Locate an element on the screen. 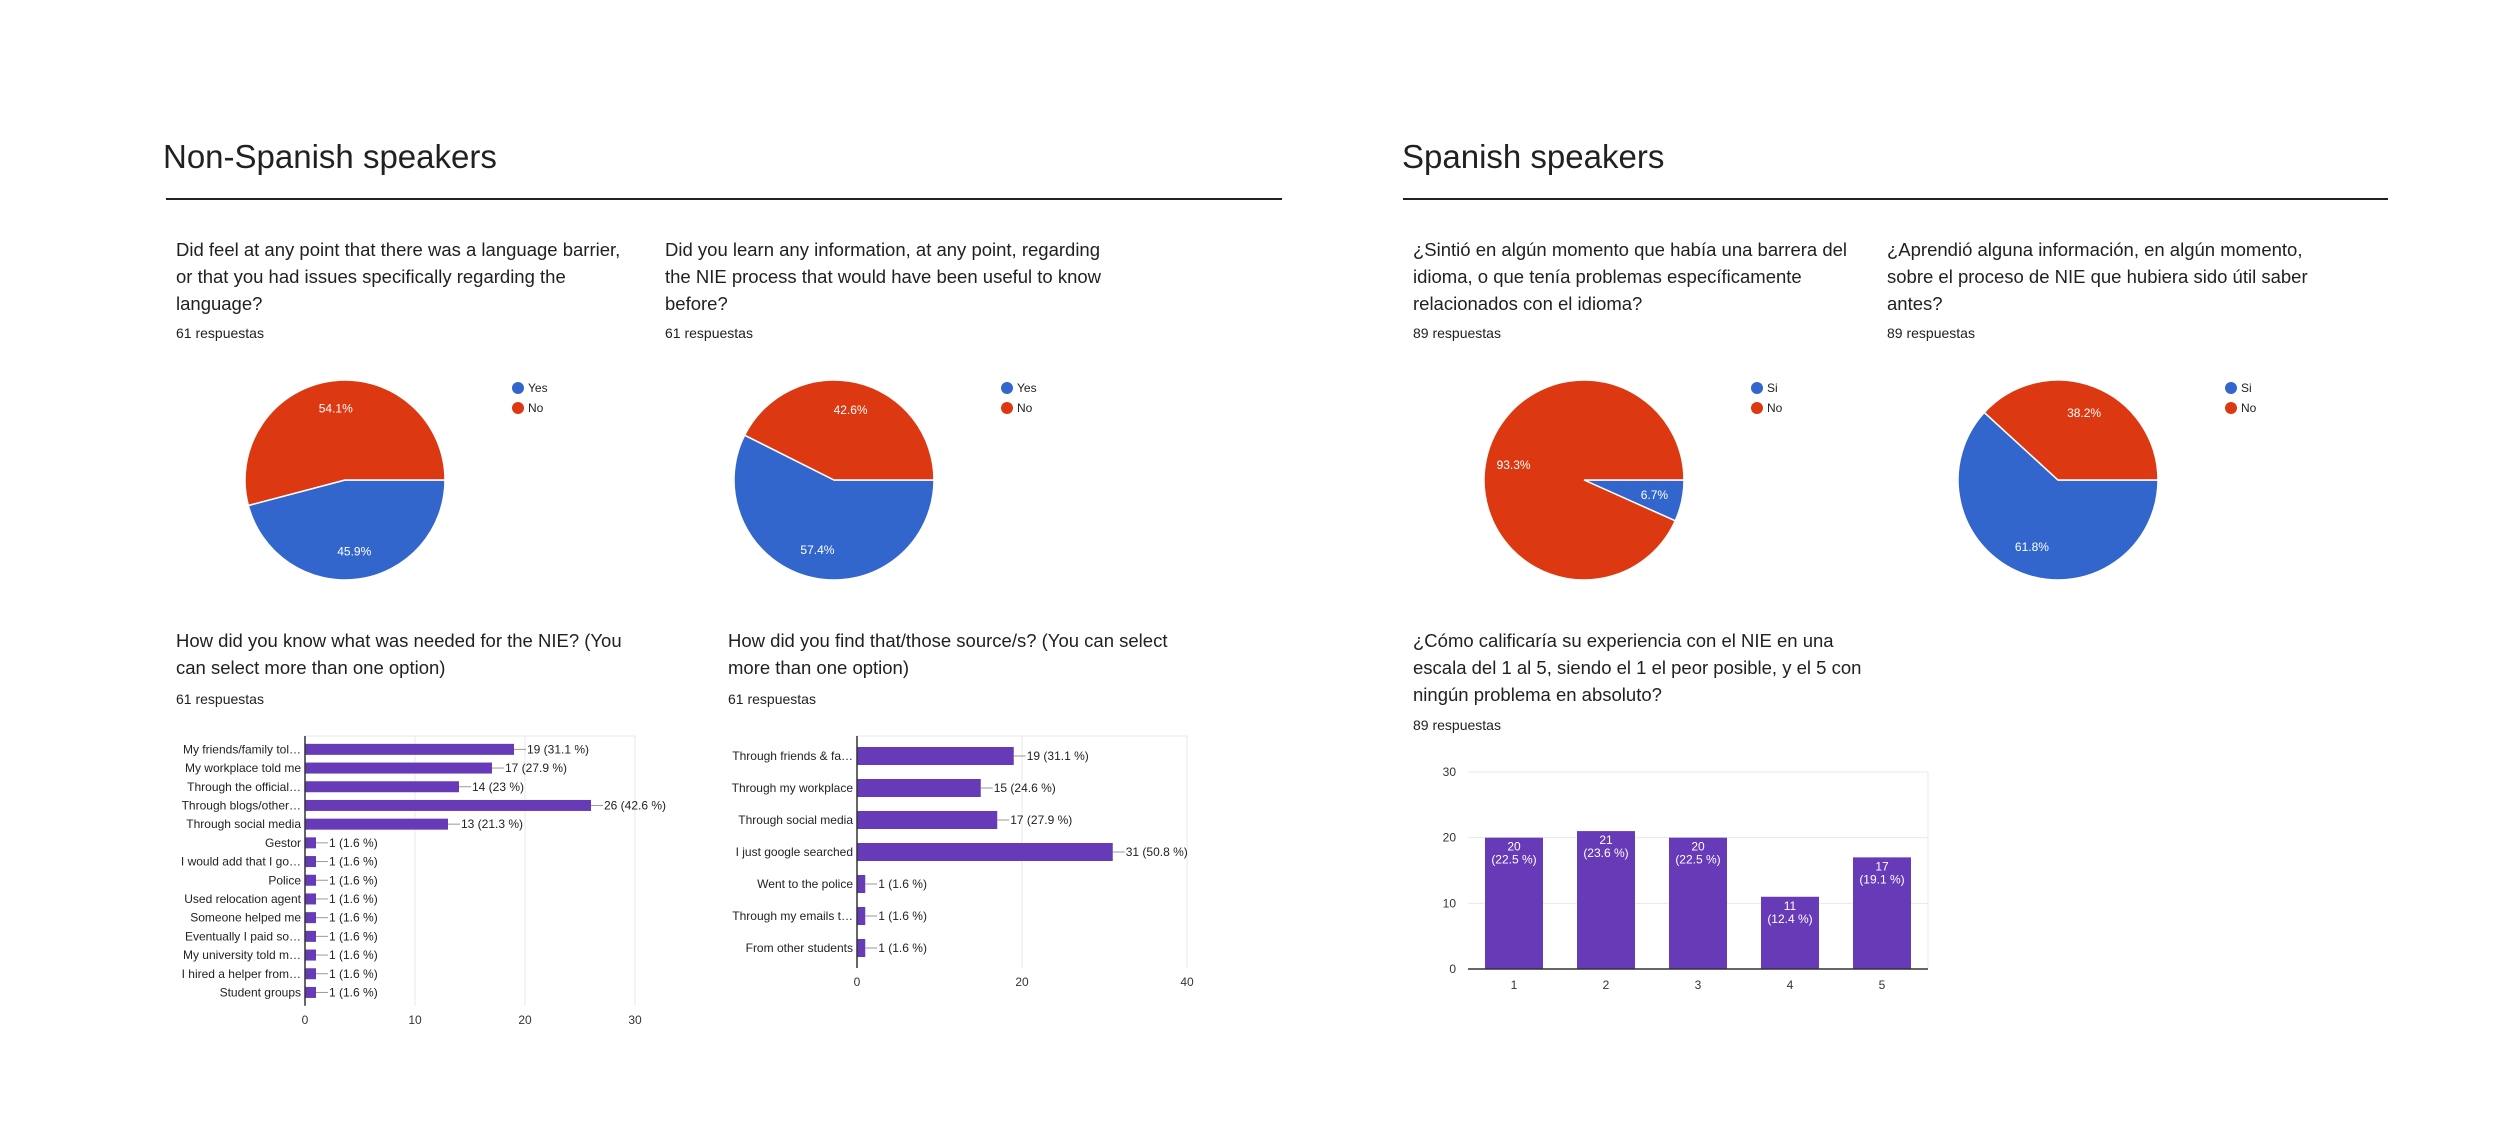 The width and height of the screenshot is (2500, 1121). response-count-q2: 61 respuestas is located at coordinates (709, 333).